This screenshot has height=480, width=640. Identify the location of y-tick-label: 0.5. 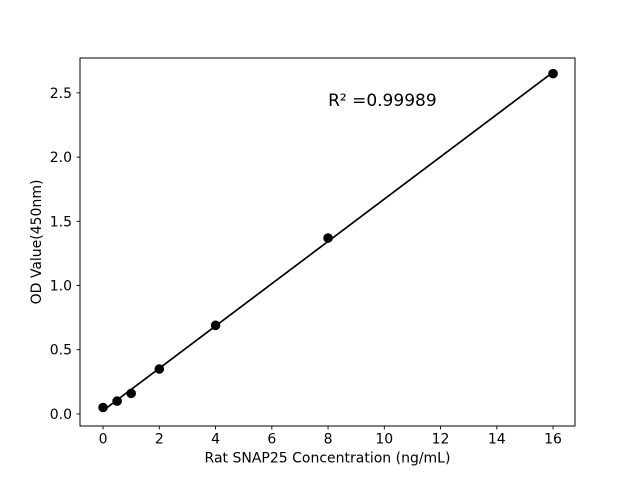
(61, 351).